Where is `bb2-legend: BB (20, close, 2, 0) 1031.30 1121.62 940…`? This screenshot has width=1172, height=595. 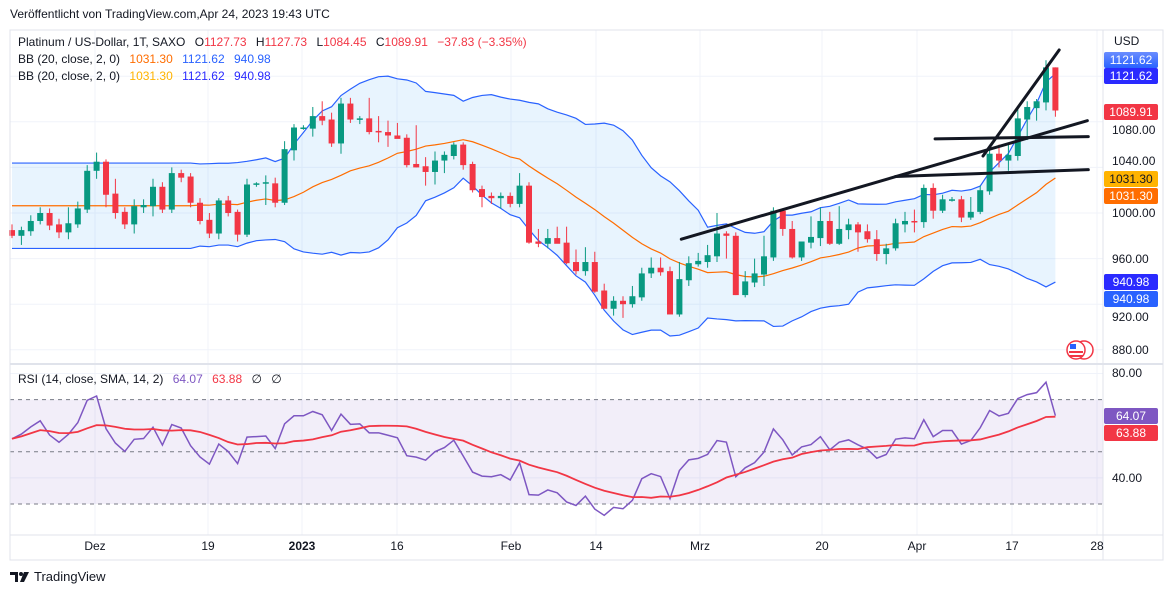 bb2-legend: BB (20, close, 2, 0) 1031.30 1121.62 940… is located at coordinates (147, 76).